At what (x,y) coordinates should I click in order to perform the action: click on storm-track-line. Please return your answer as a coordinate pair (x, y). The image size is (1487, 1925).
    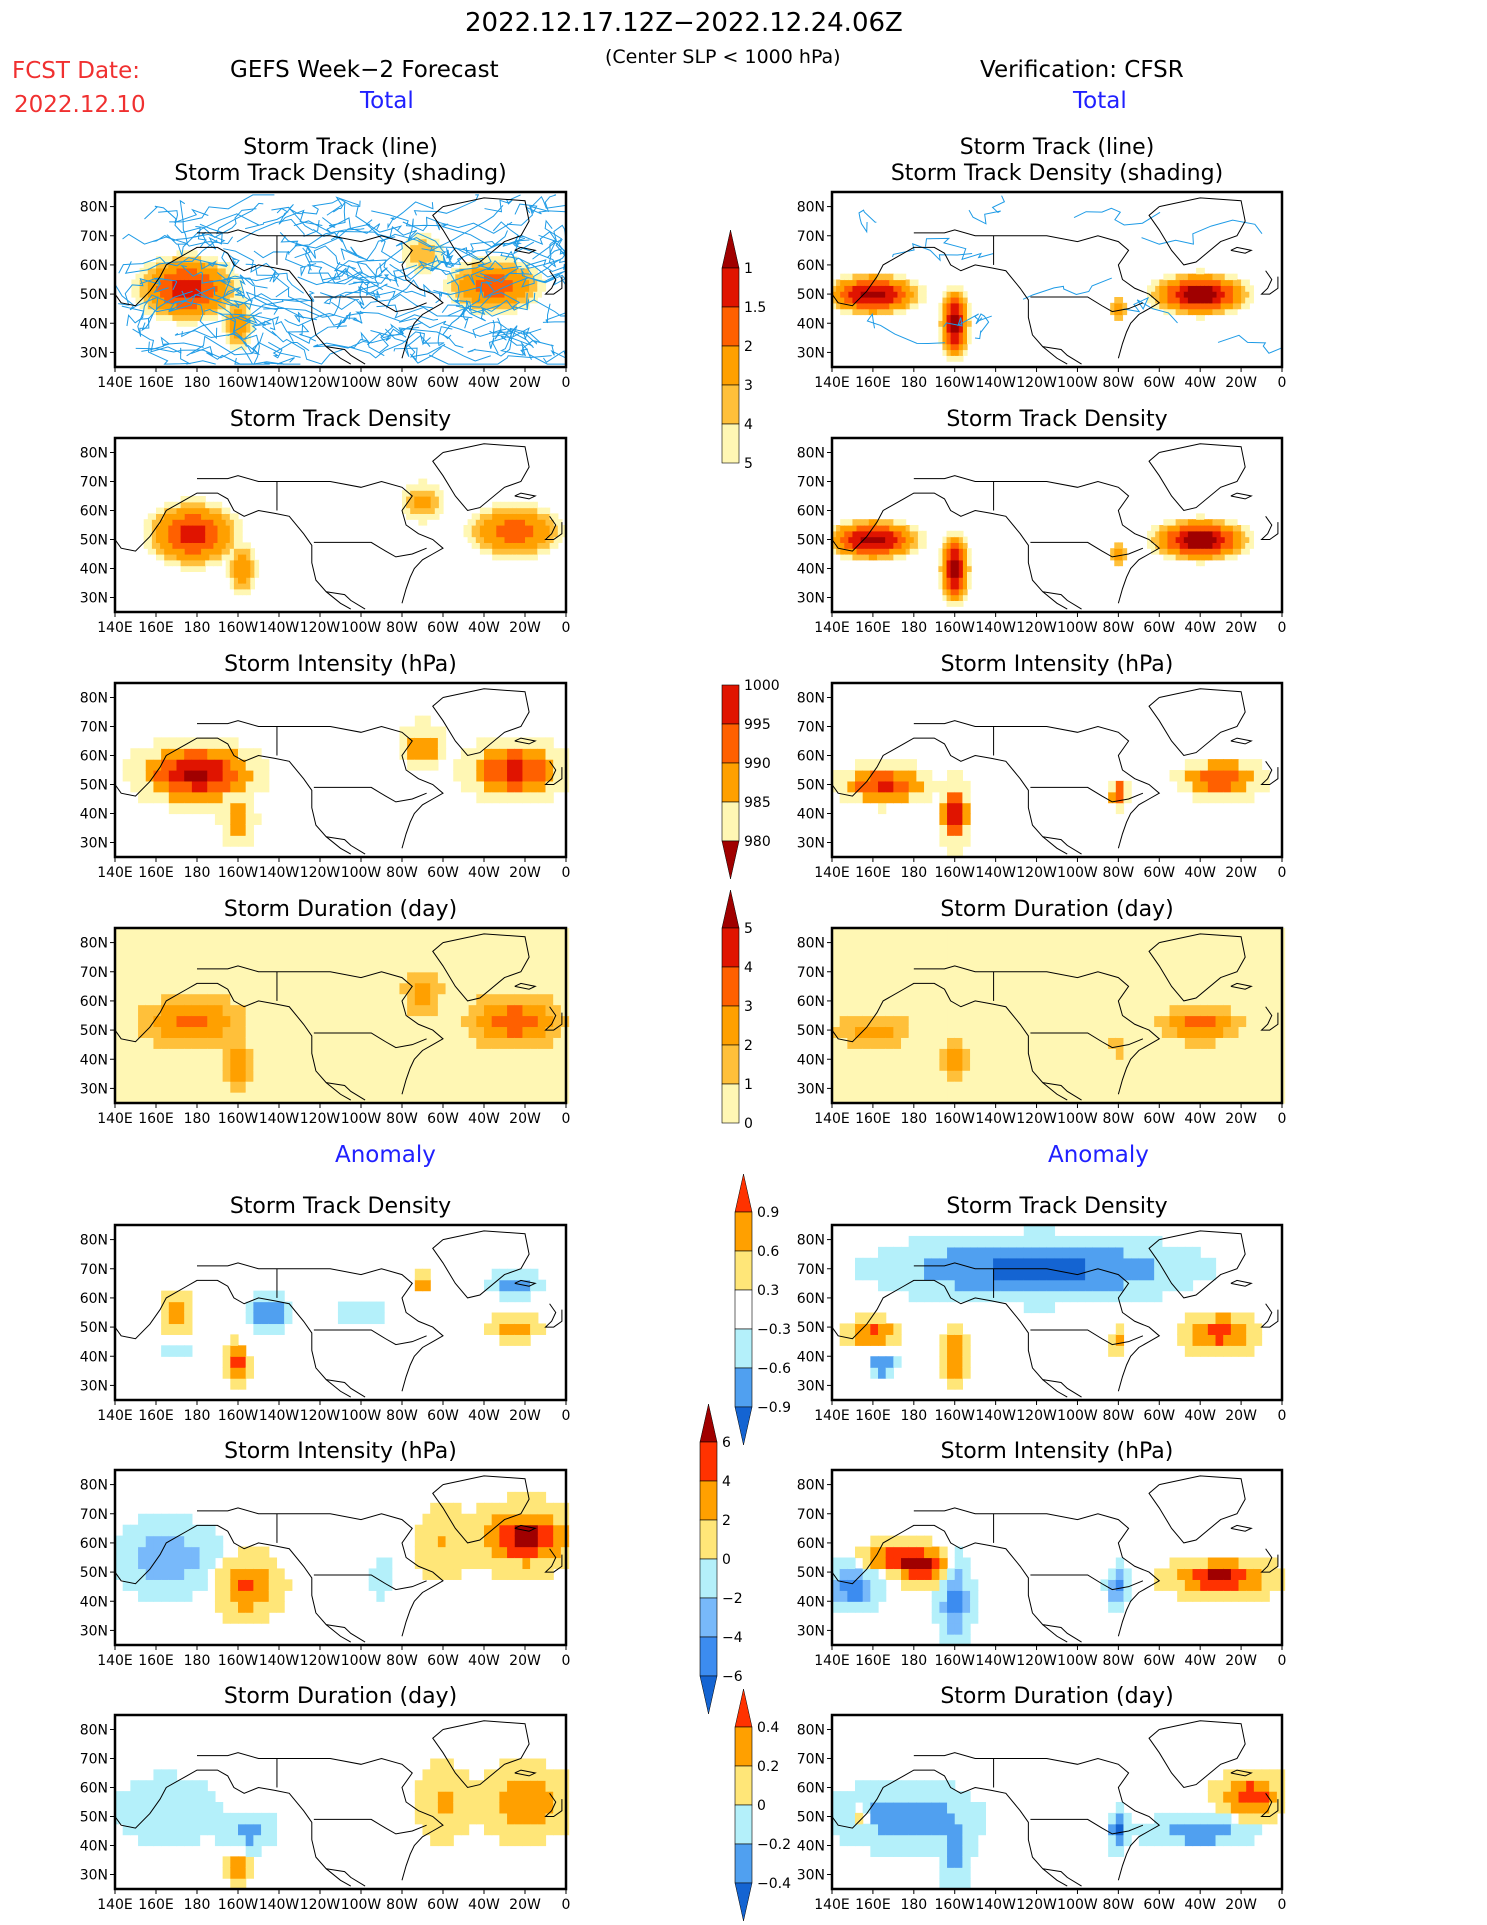
    Looking at the image, I should click on (156, 308).